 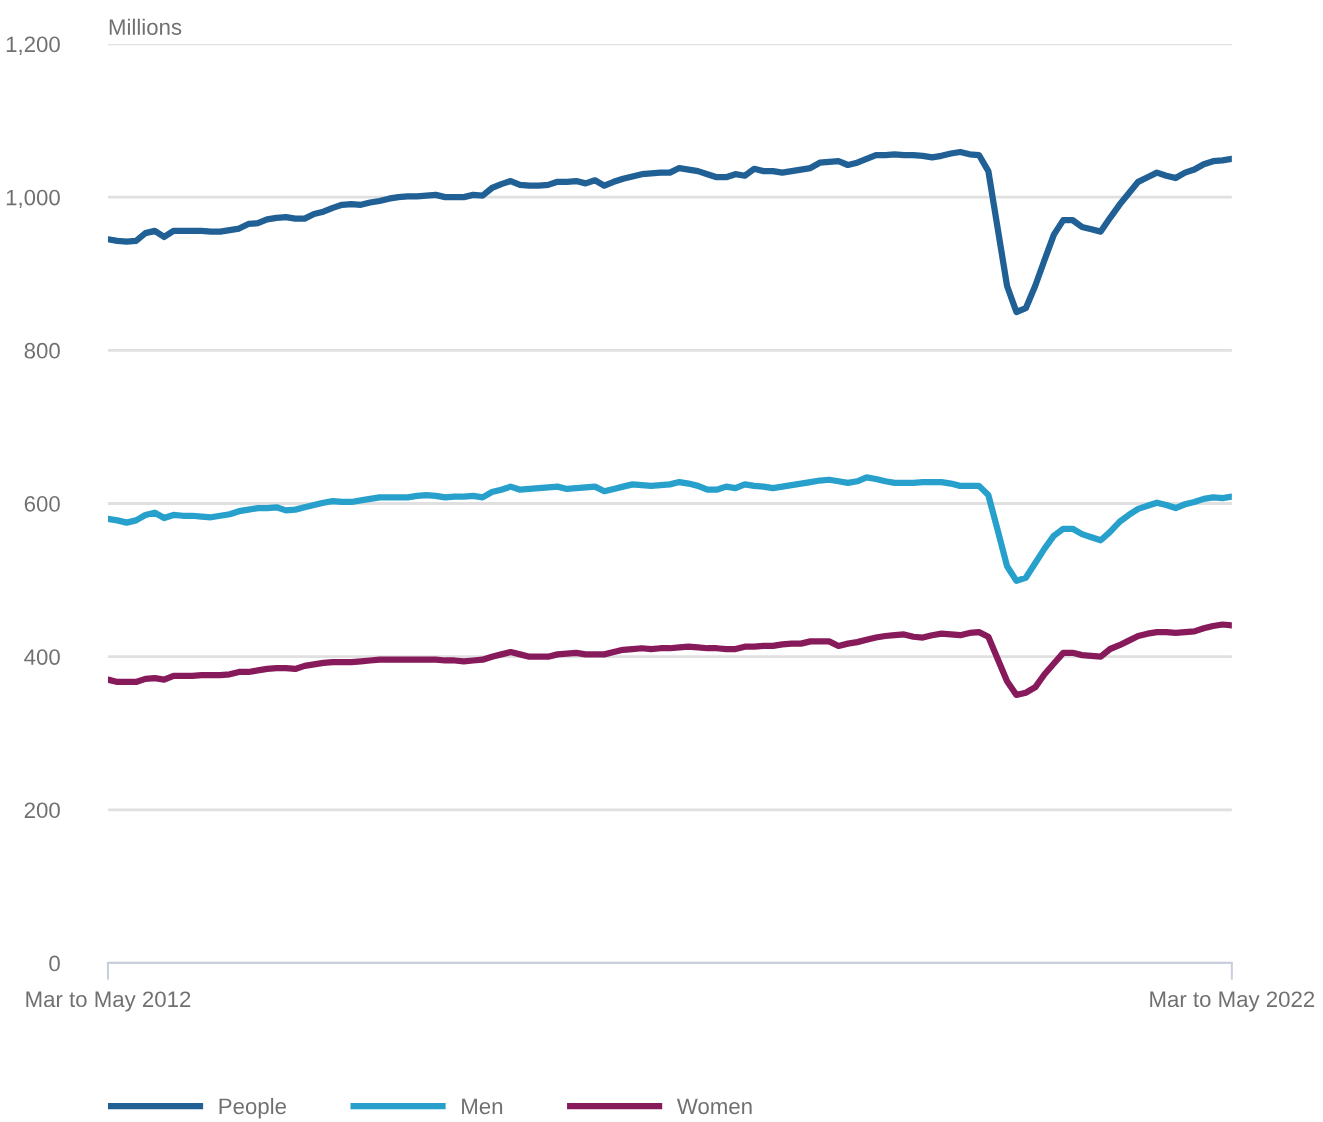 I want to click on x-tick-label: Mar to May 2022, so click(x=1232, y=1001).